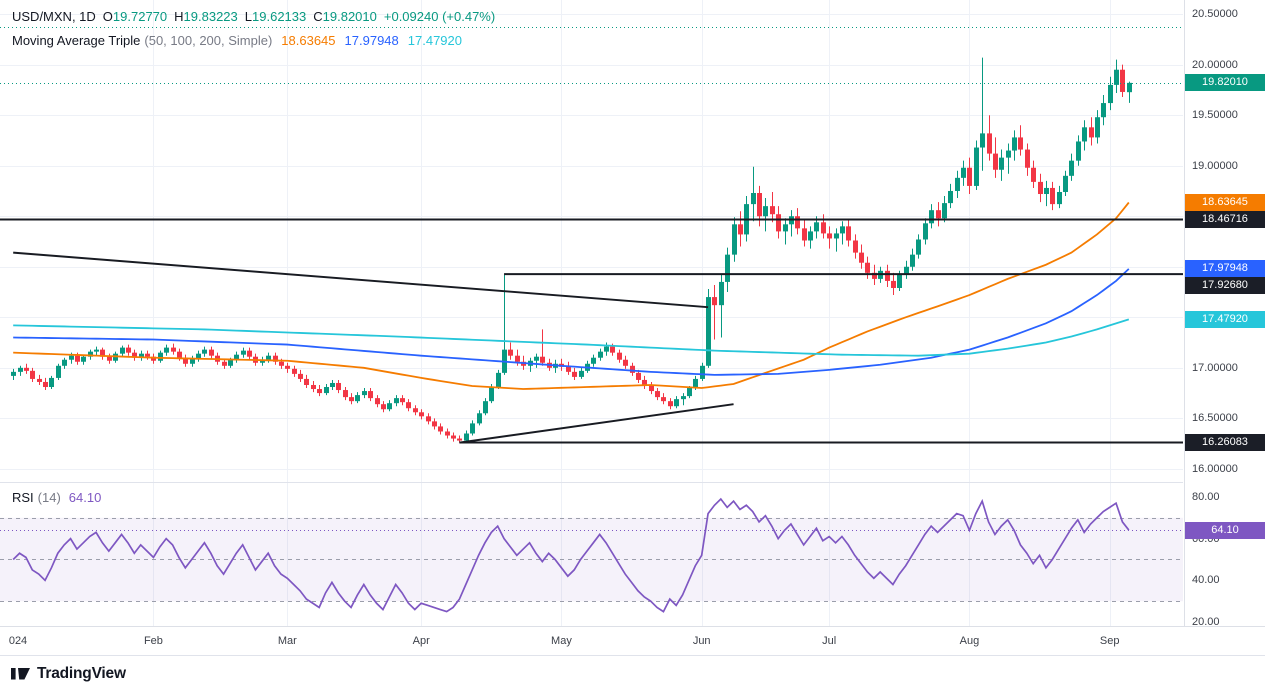 This screenshot has width=1265, height=691. Describe the element at coordinates (318, 16) in the screenshot. I see `close-label: C` at that location.